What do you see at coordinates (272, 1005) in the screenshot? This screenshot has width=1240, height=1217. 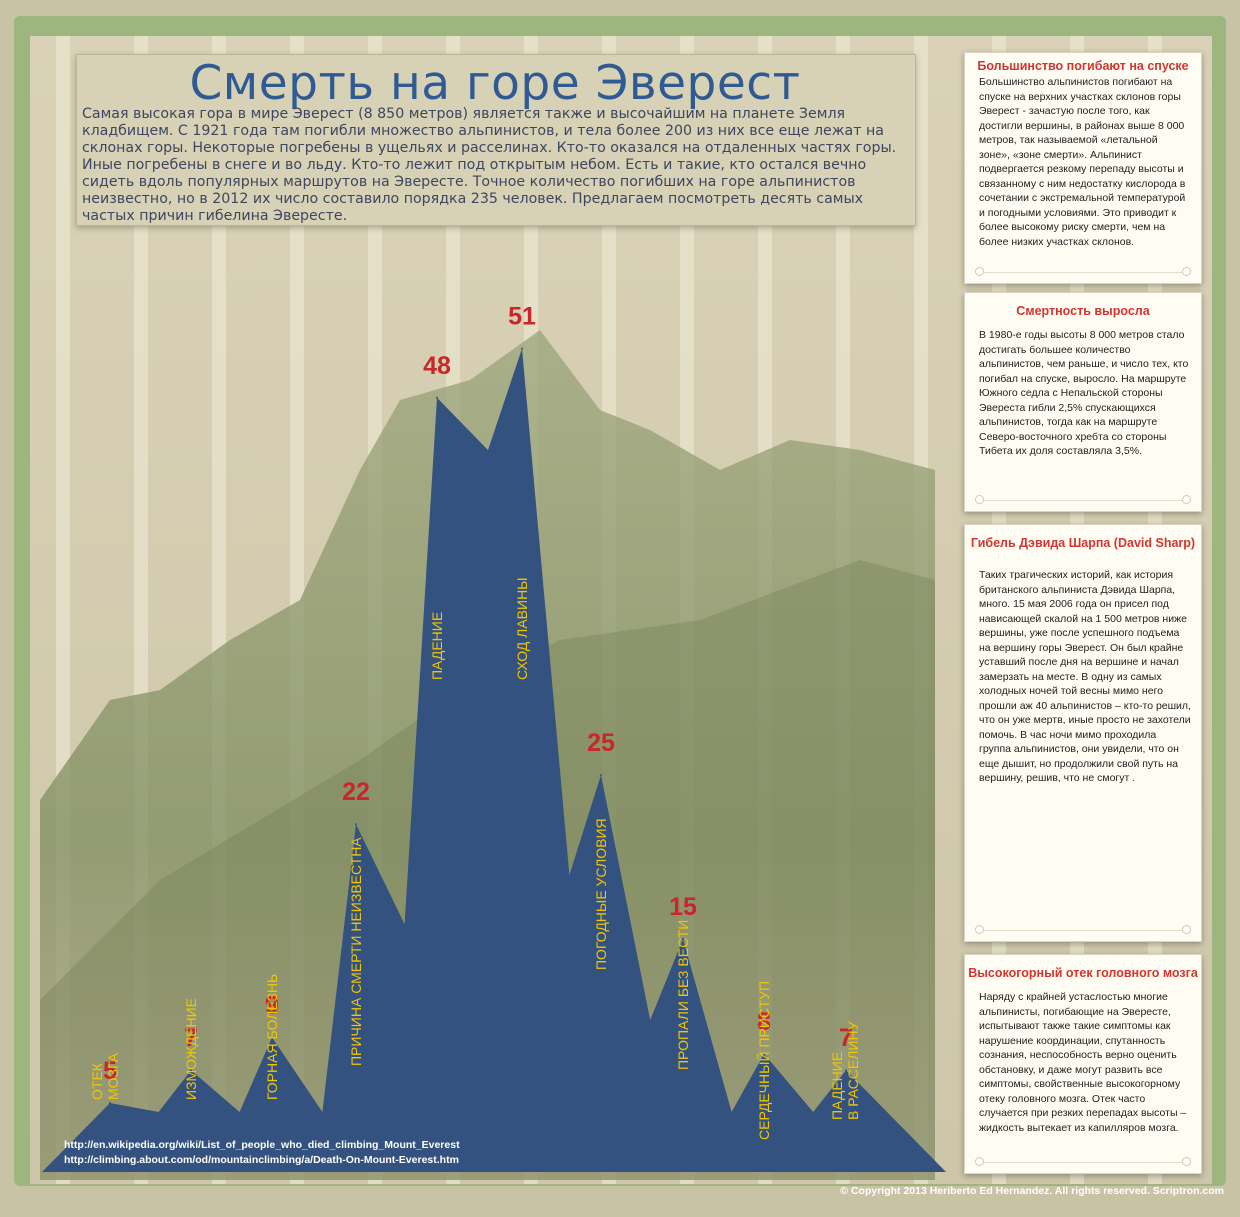 I see `data-label: 9` at bounding box center [272, 1005].